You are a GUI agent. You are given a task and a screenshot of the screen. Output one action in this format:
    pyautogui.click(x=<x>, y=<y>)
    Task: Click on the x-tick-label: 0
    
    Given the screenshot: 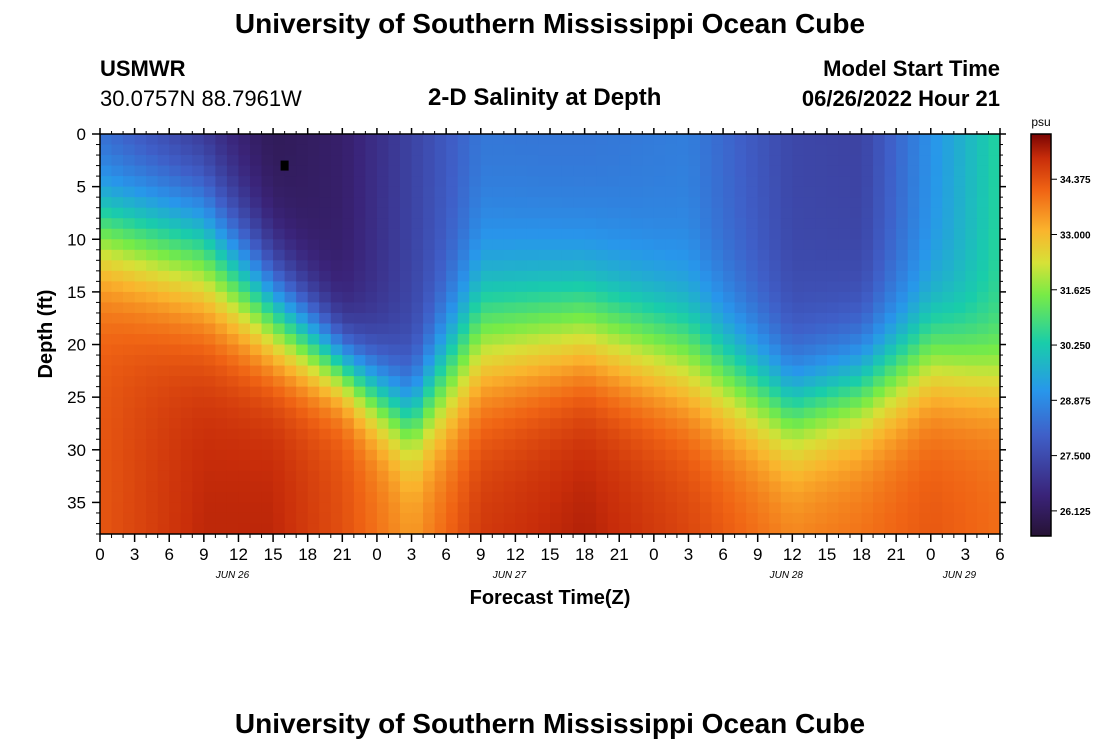 What is the action you would take?
    pyautogui.click(x=376, y=554)
    